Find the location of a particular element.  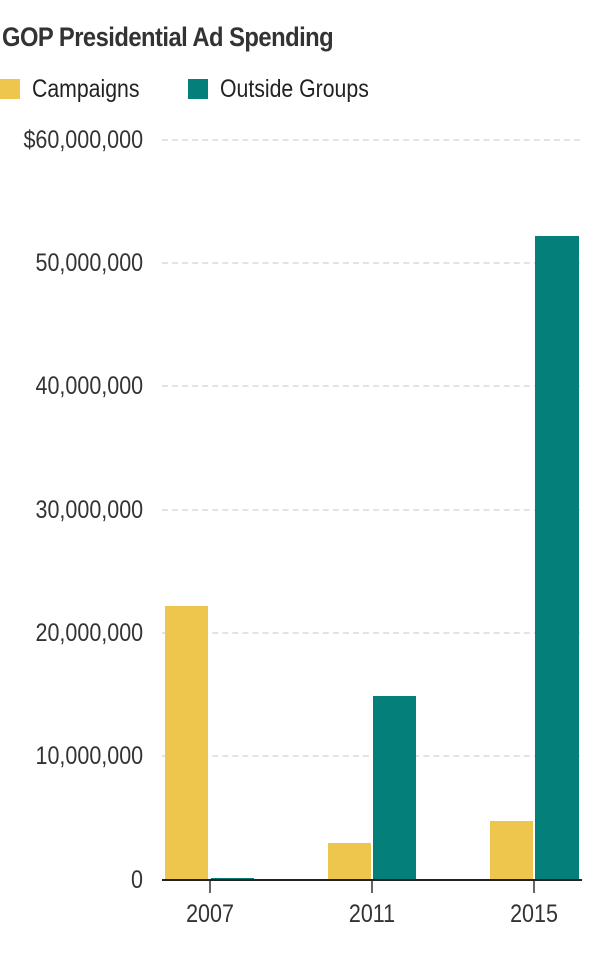

bar-2015-campaigns is located at coordinates (511, 850).